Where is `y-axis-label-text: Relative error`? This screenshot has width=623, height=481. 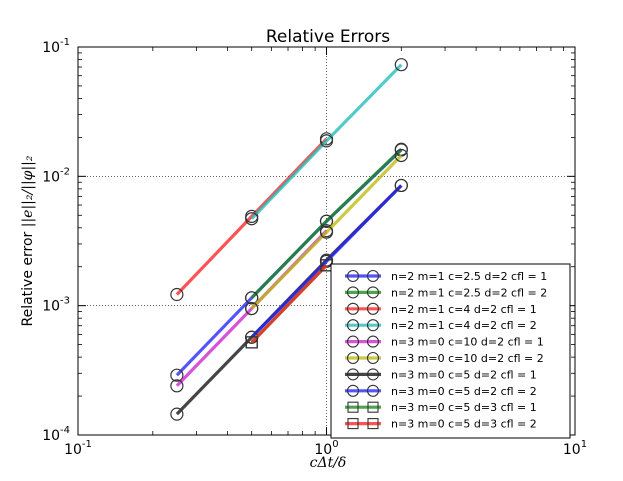 y-axis-label-text: Relative error is located at coordinates (28, 276).